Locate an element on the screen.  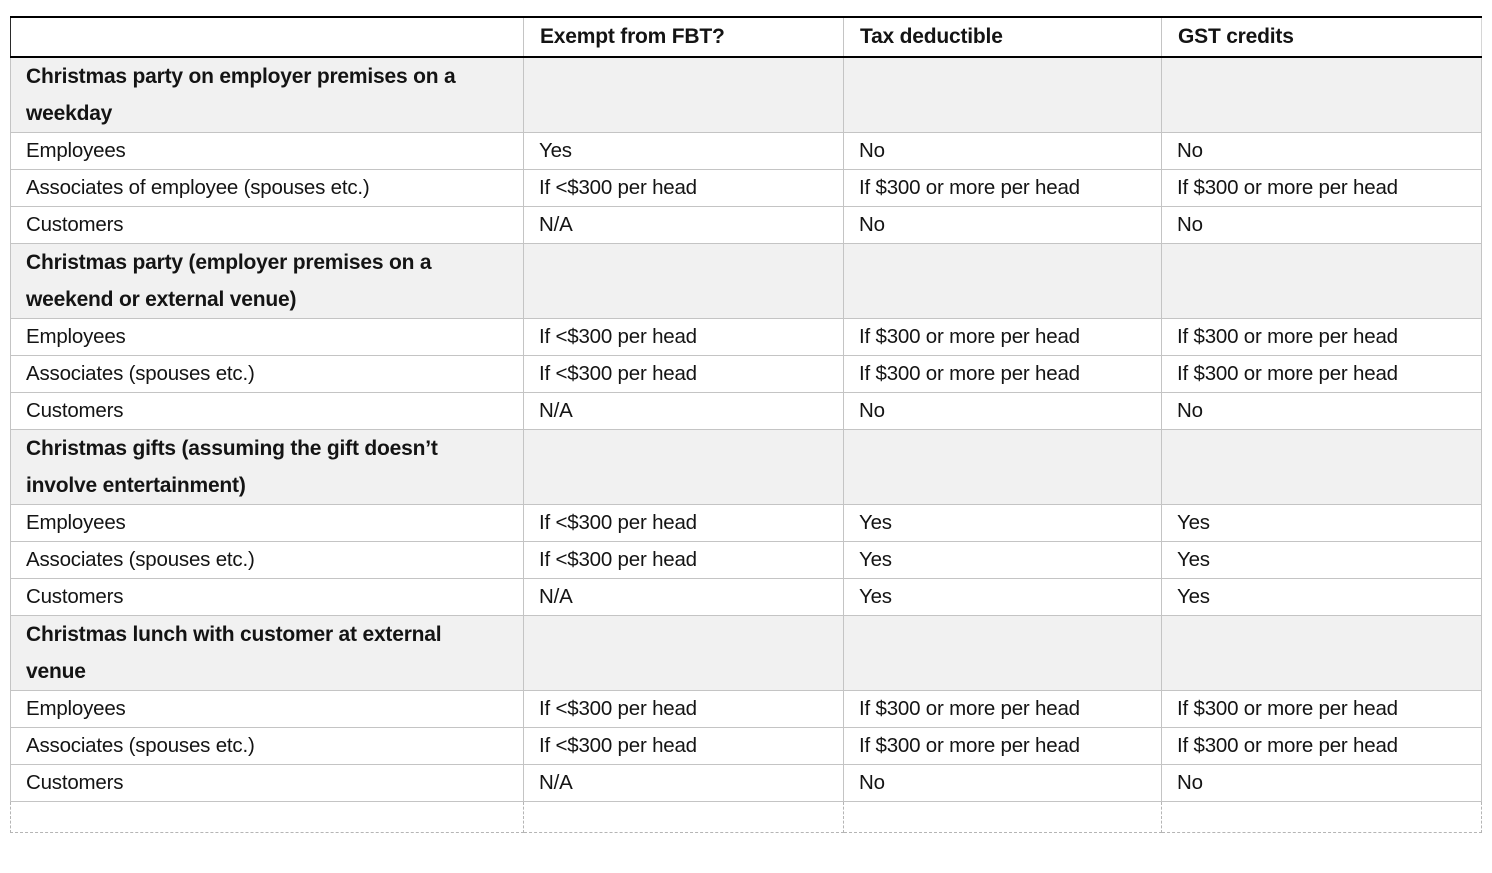
row-label: Associates of employee (spouses etc.) is located at coordinates (267, 188).